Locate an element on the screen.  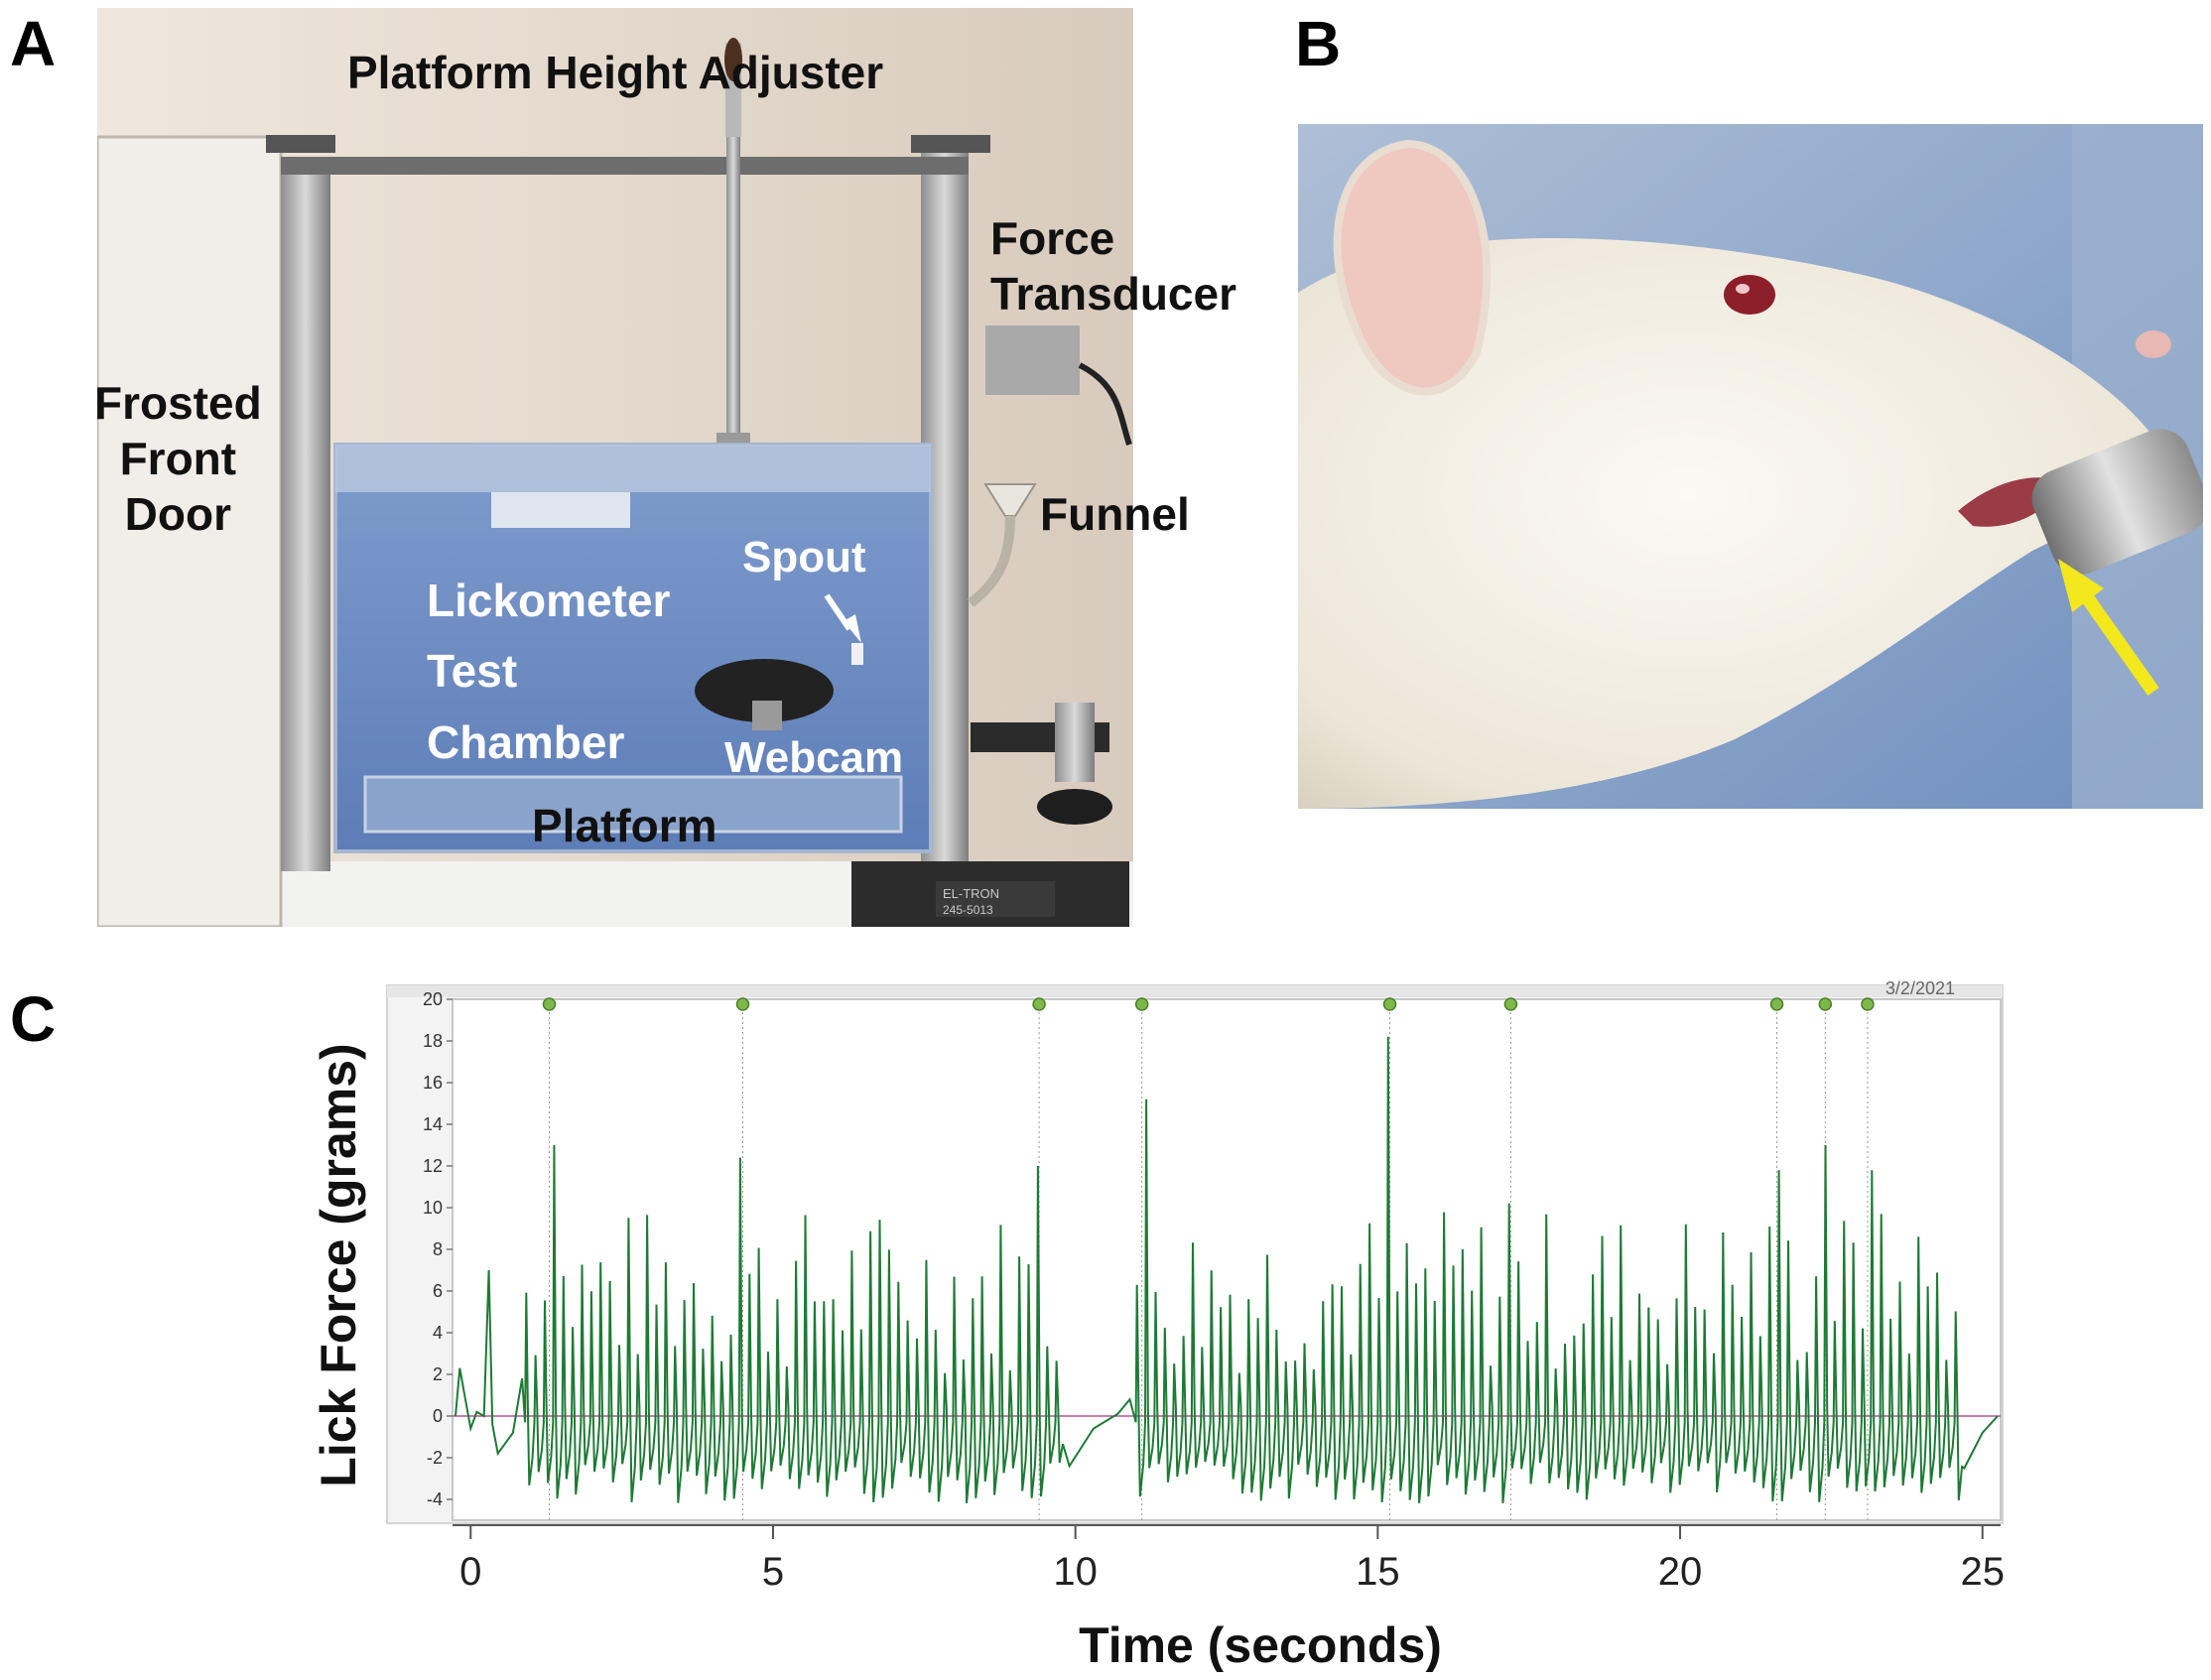
x-tick-label: 15 is located at coordinates (1378, 1572).